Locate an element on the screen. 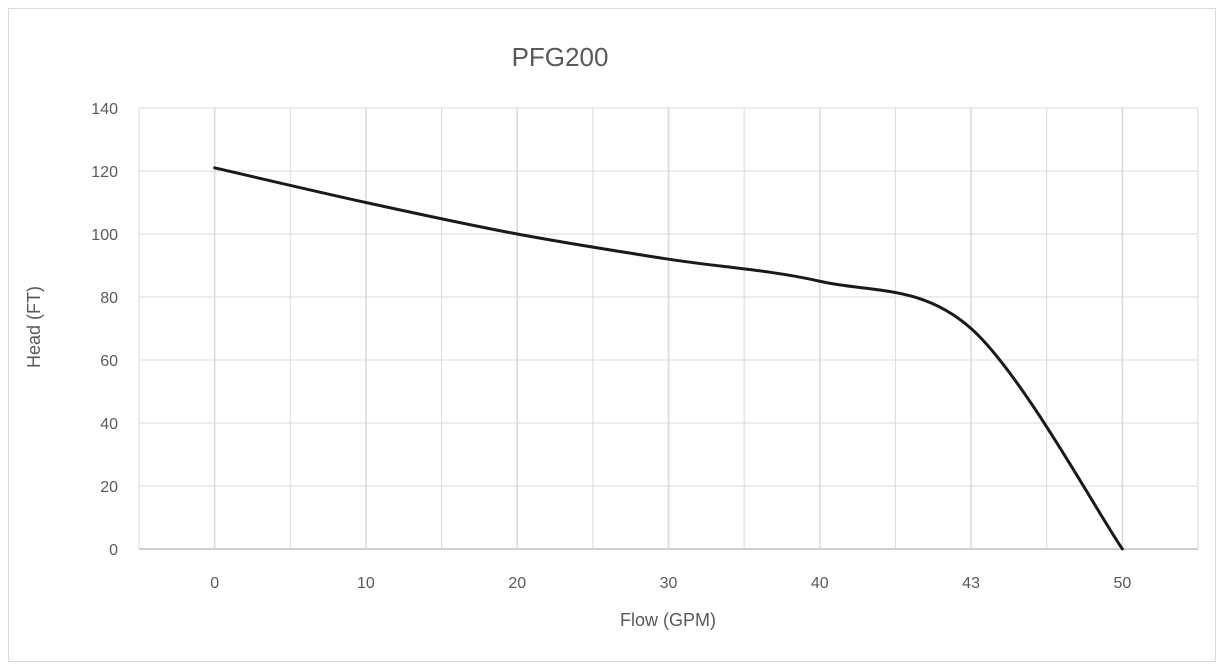  x-tick-label: 50 is located at coordinates (1122, 583).